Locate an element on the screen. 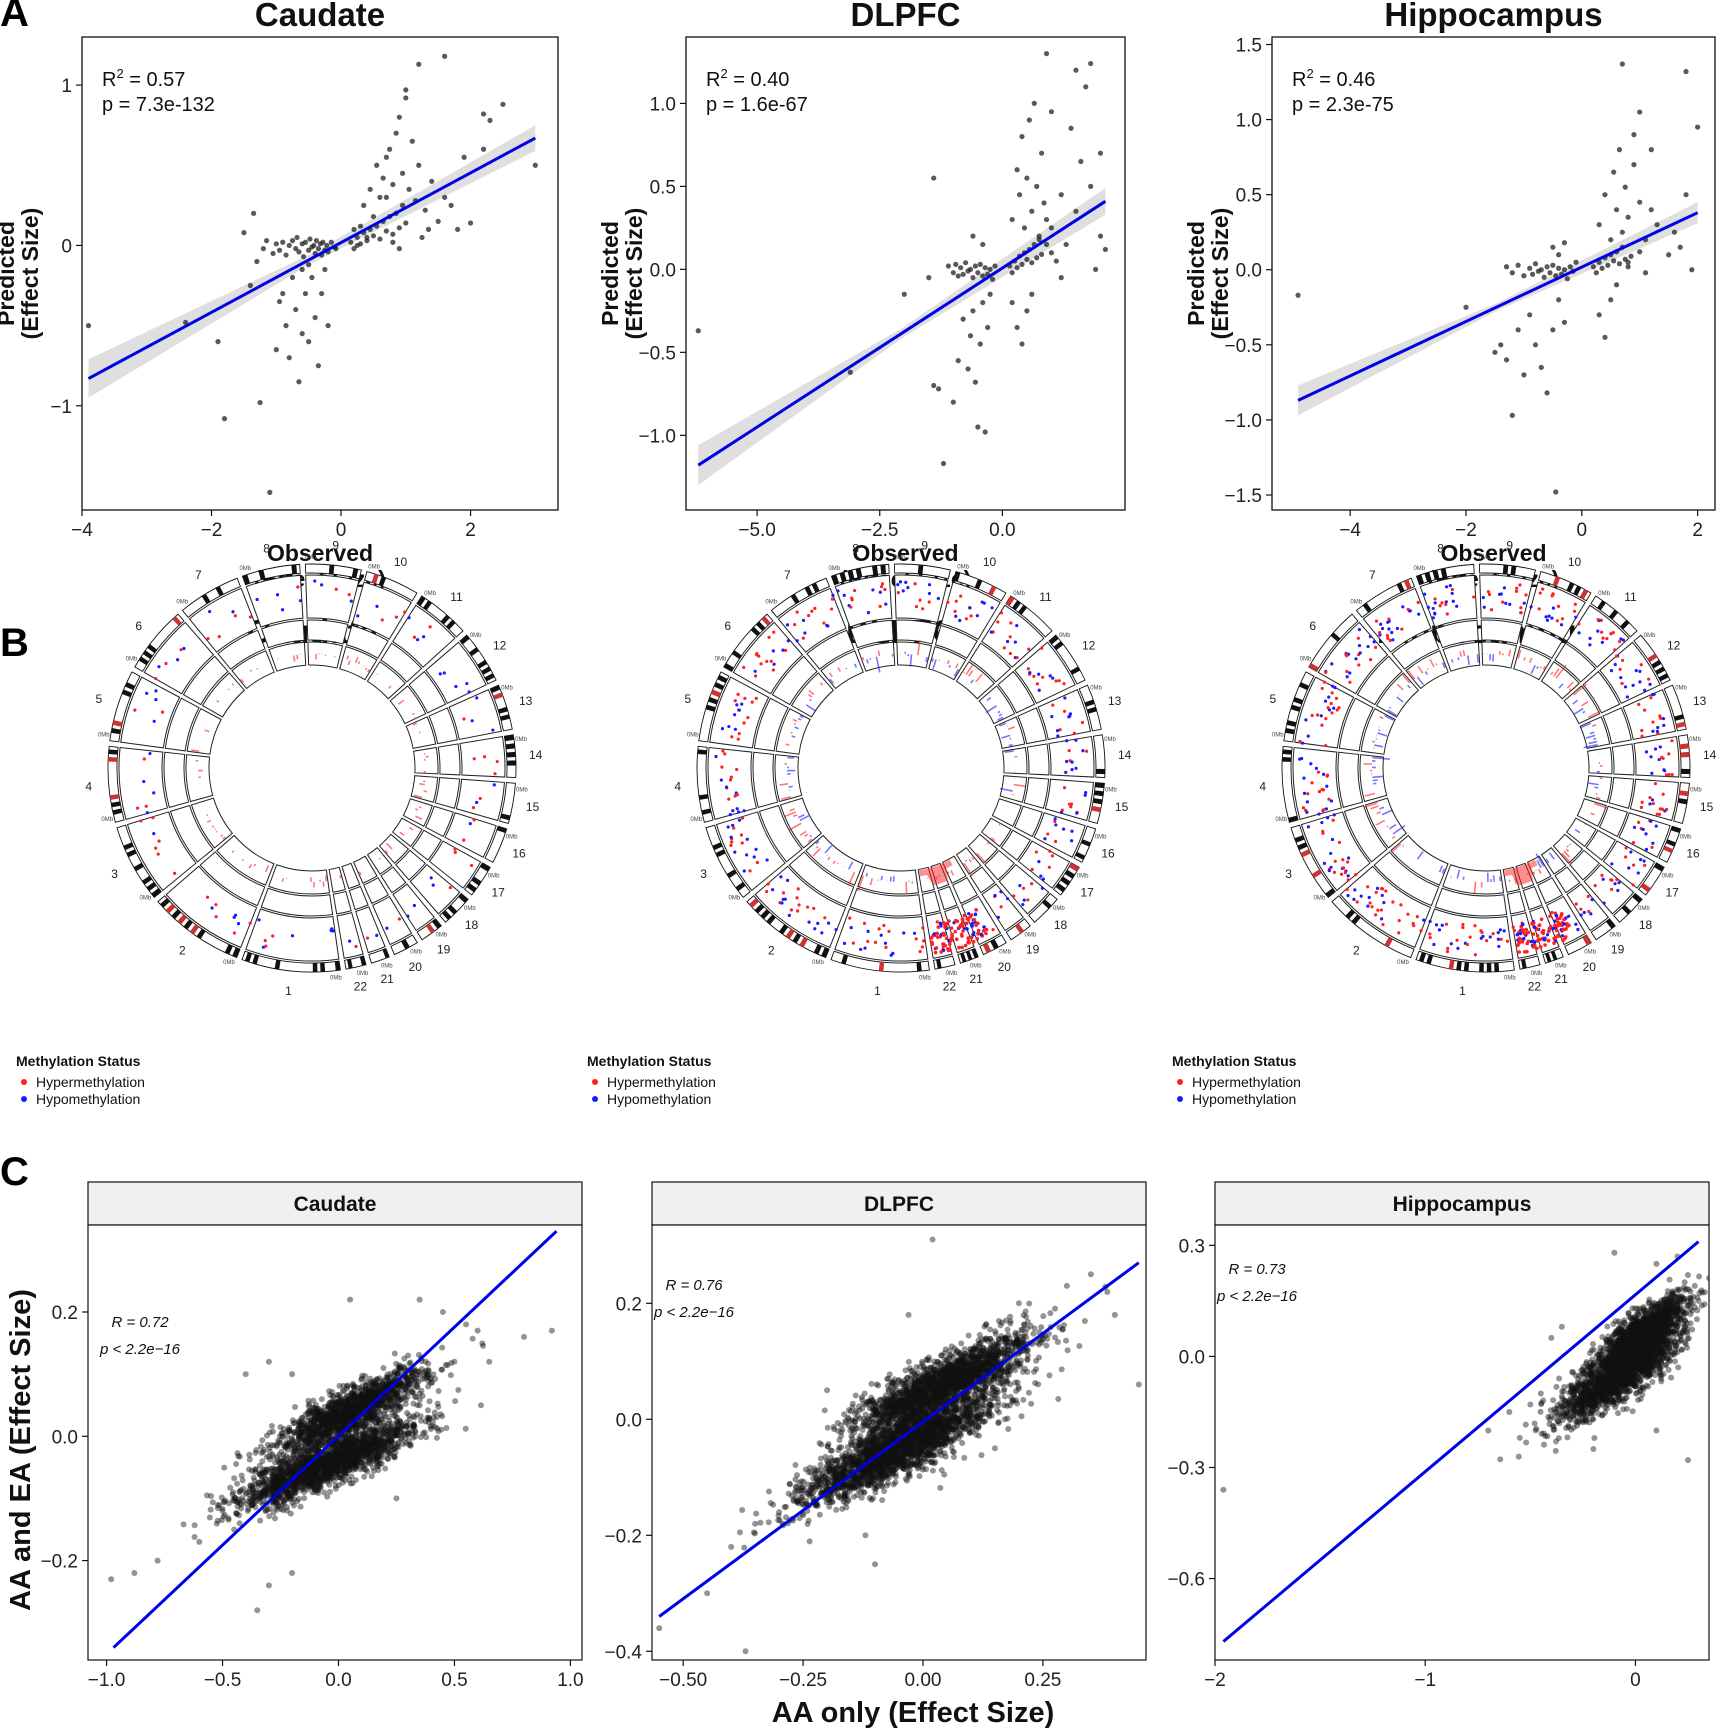 The height and width of the screenshot is (1730, 1726). chromosome-label: 21 is located at coordinates (976, 979).